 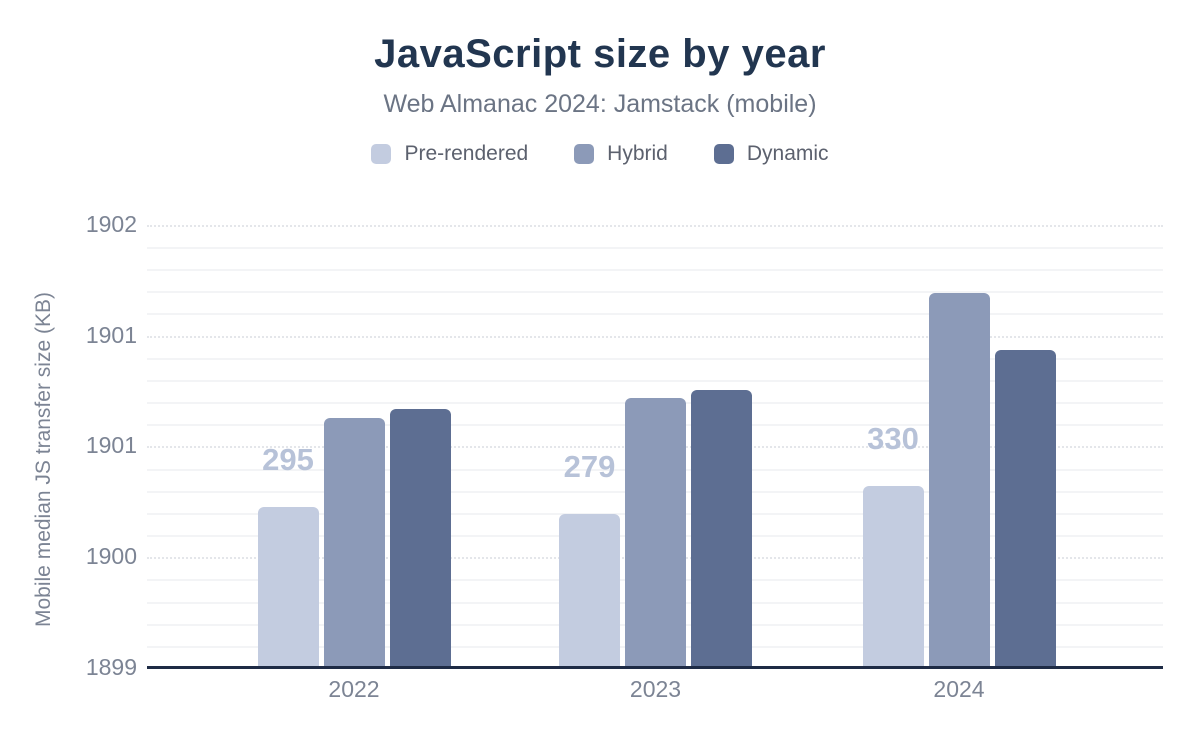 What do you see at coordinates (655, 689) in the screenshot?
I see `x-tick-label: 2023` at bounding box center [655, 689].